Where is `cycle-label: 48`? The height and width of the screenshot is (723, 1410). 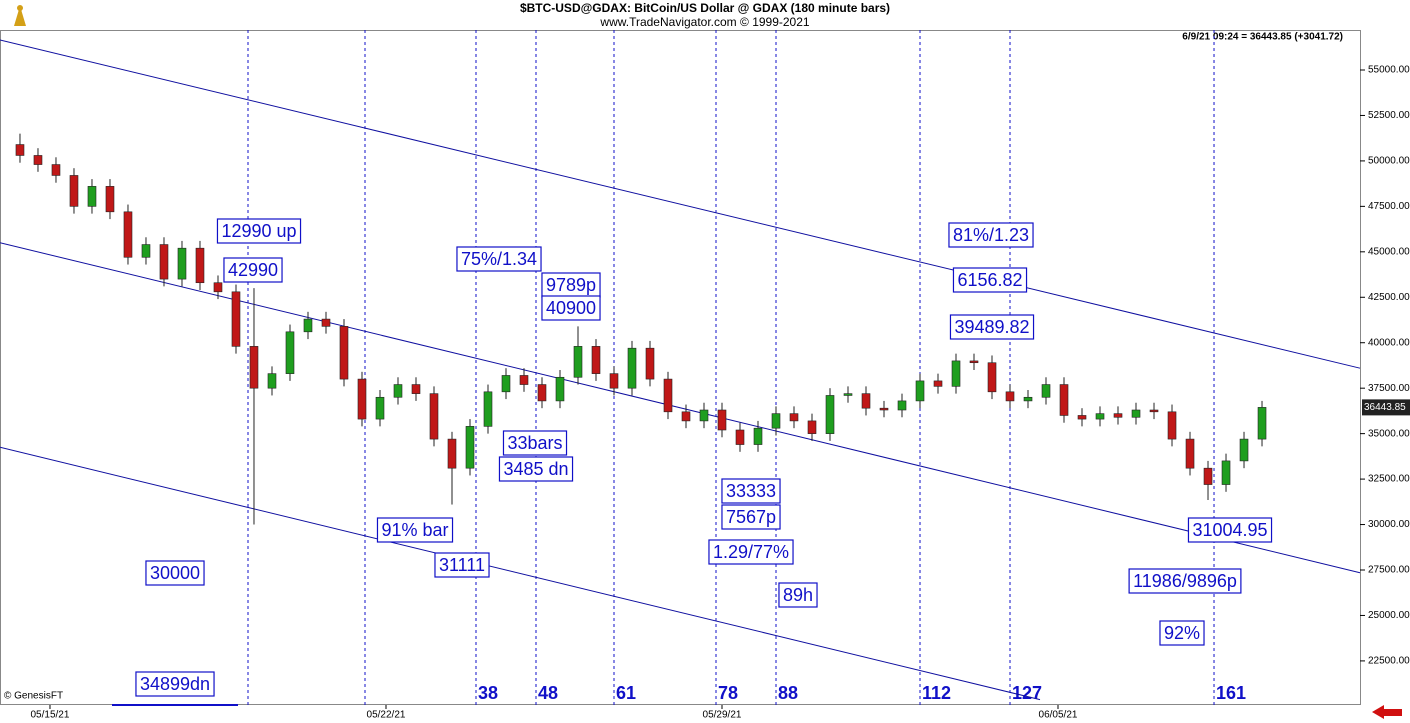
cycle-label: 48 is located at coordinates (548, 693).